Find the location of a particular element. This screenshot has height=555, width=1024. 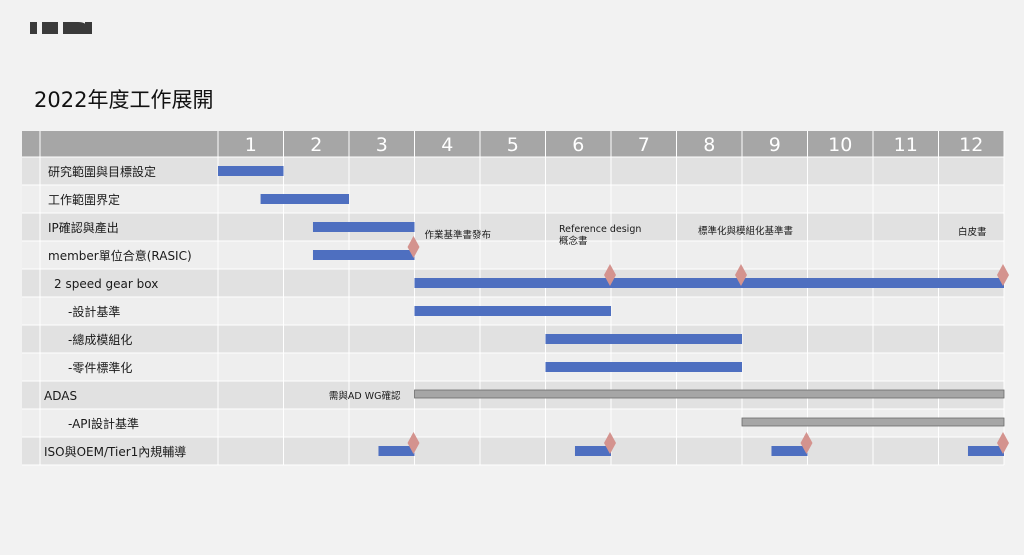

task-label: -設計基準 is located at coordinates (94, 311).